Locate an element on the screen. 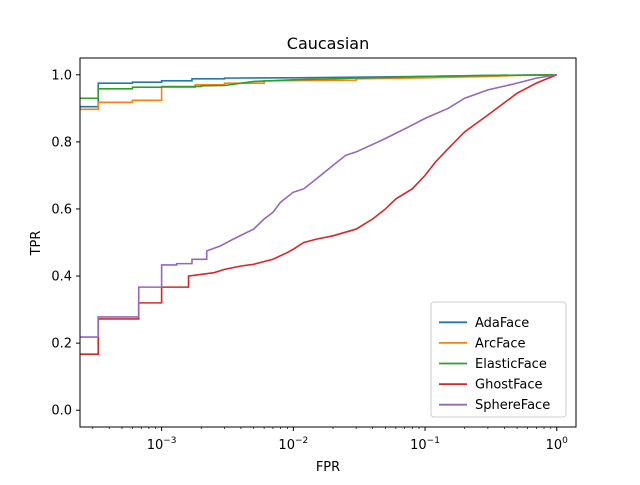  x-tick-label: 10⁻² is located at coordinates (293, 444).